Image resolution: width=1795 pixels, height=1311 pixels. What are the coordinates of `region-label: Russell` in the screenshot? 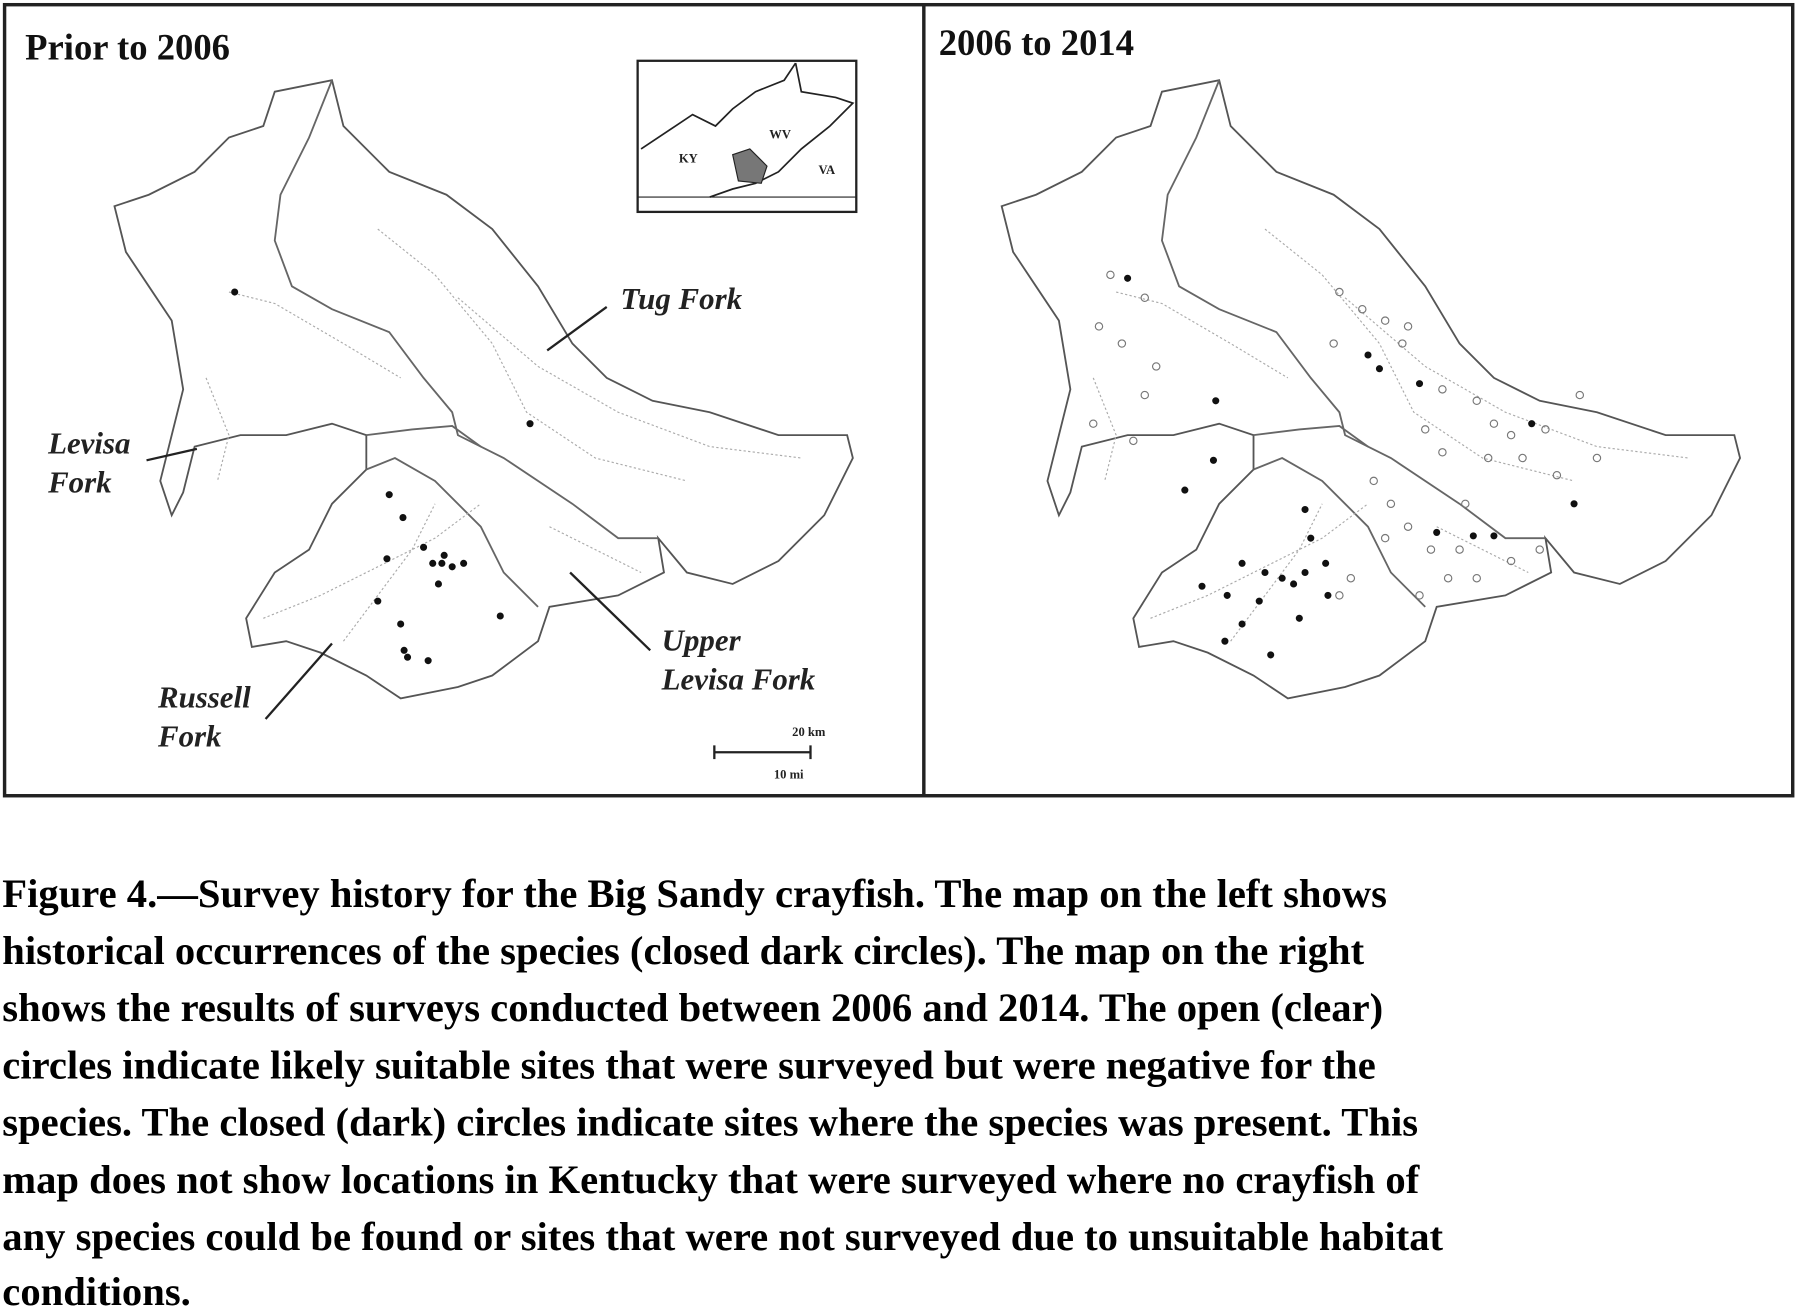 It's located at (204, 697).